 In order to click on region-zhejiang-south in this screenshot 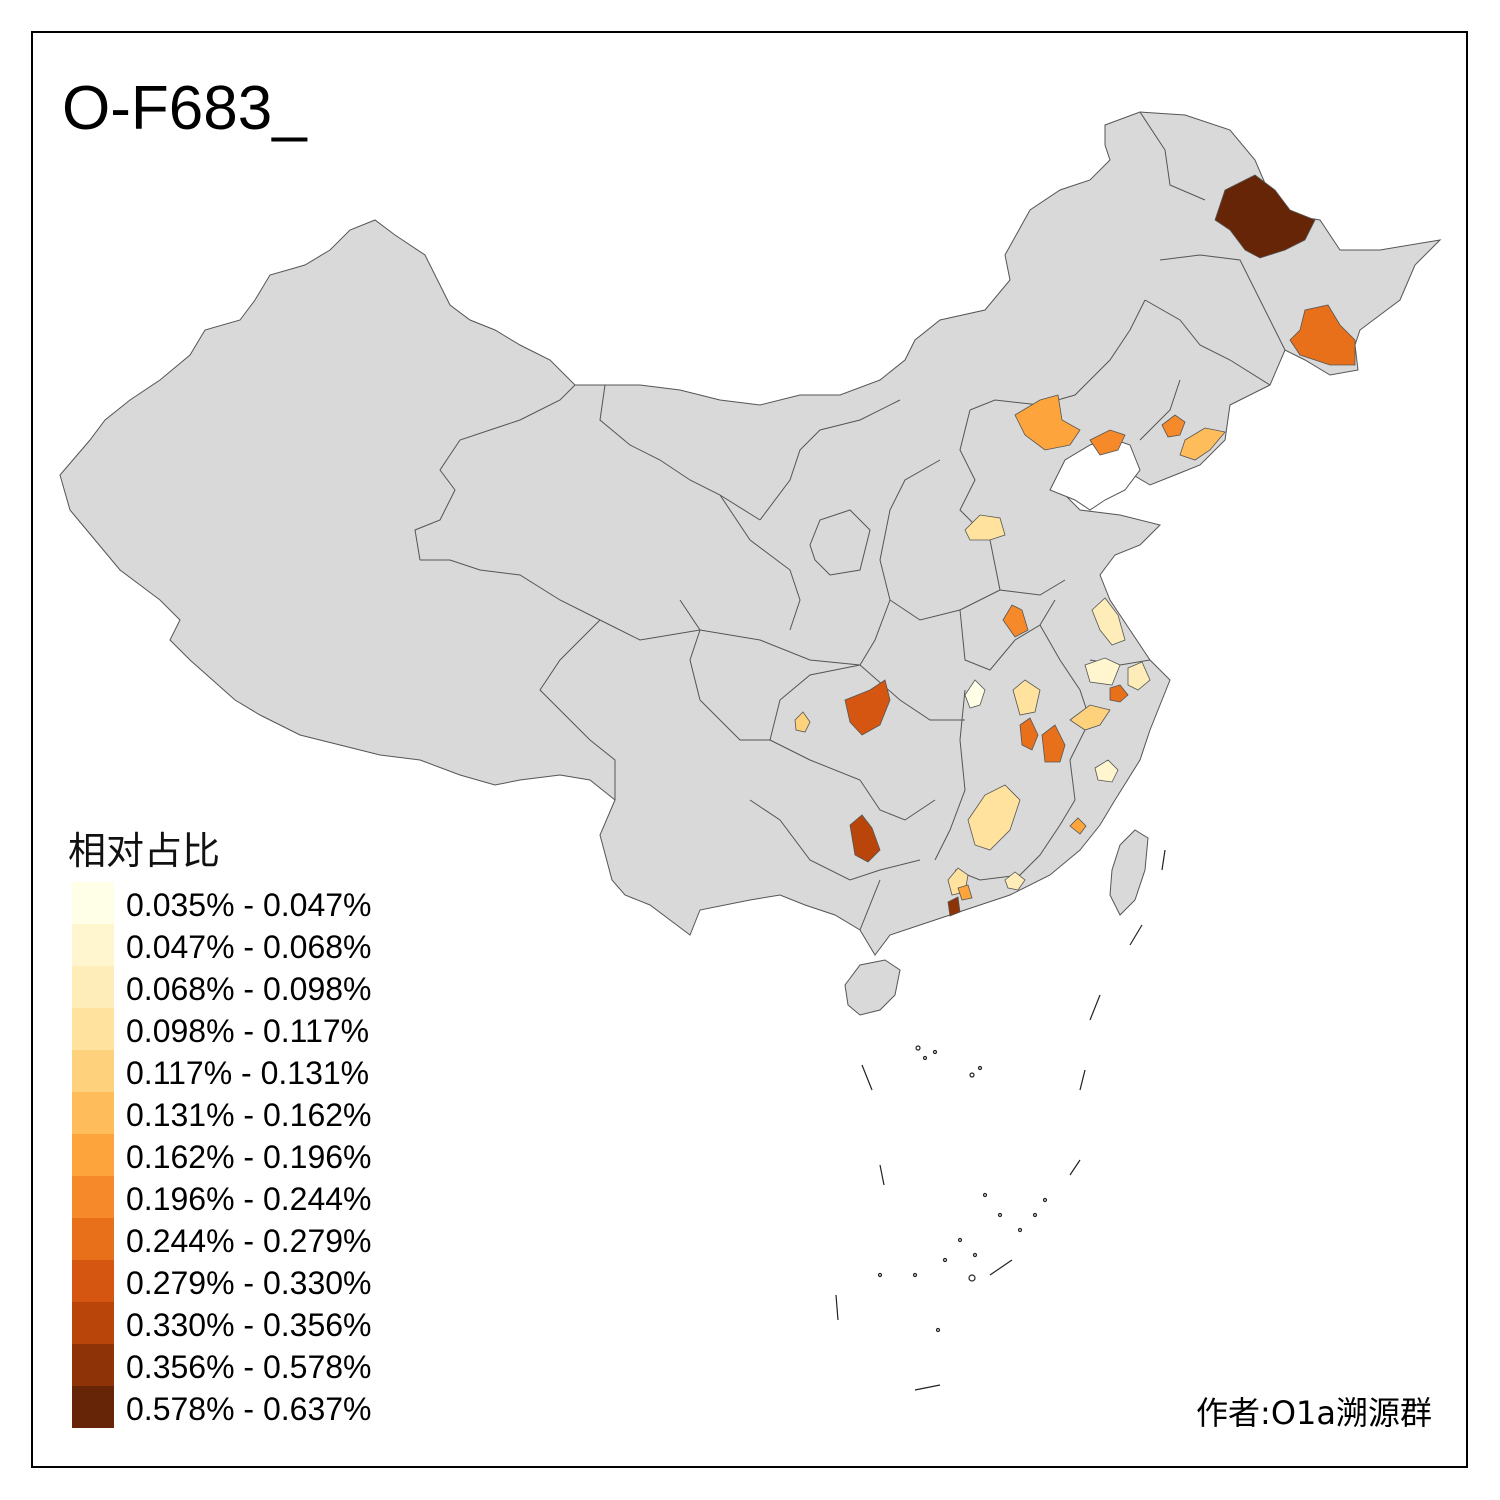, I will do `click(1106, 771)`.